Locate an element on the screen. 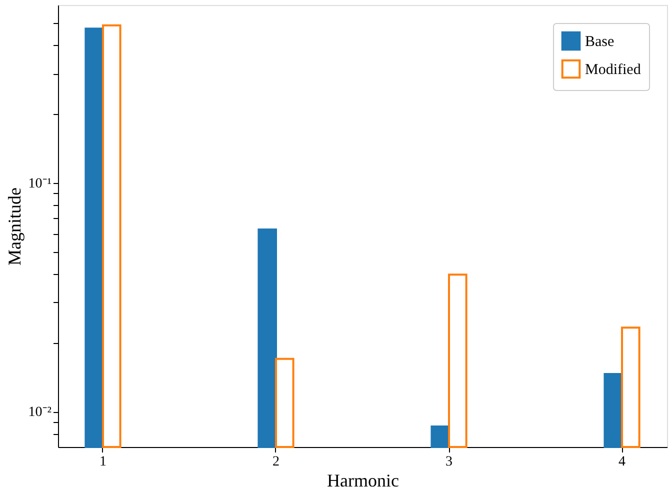  y-tick-label: 10⁻¹ is located at coordinates (40, 184).